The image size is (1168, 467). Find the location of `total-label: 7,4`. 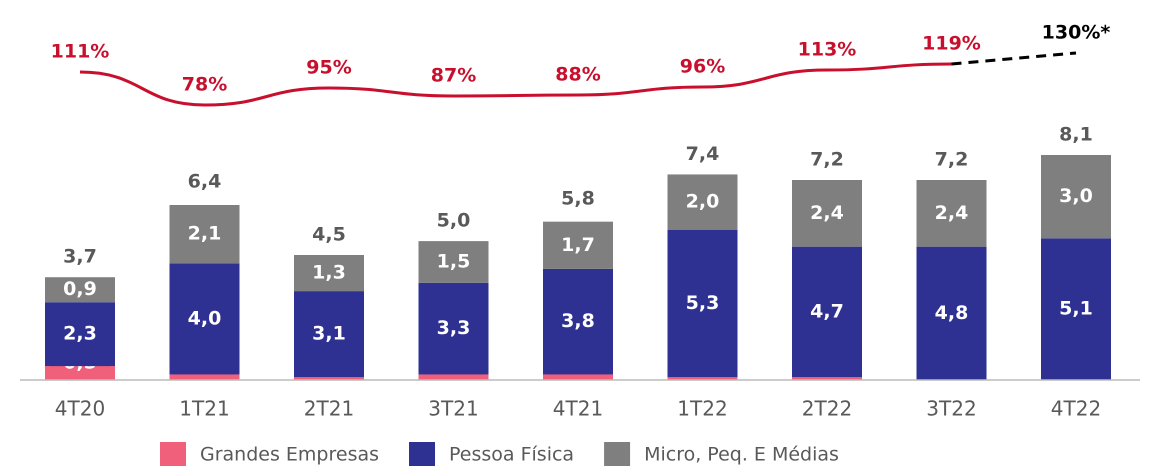

total-label: 7,4 is located at coordinates (703, 154).